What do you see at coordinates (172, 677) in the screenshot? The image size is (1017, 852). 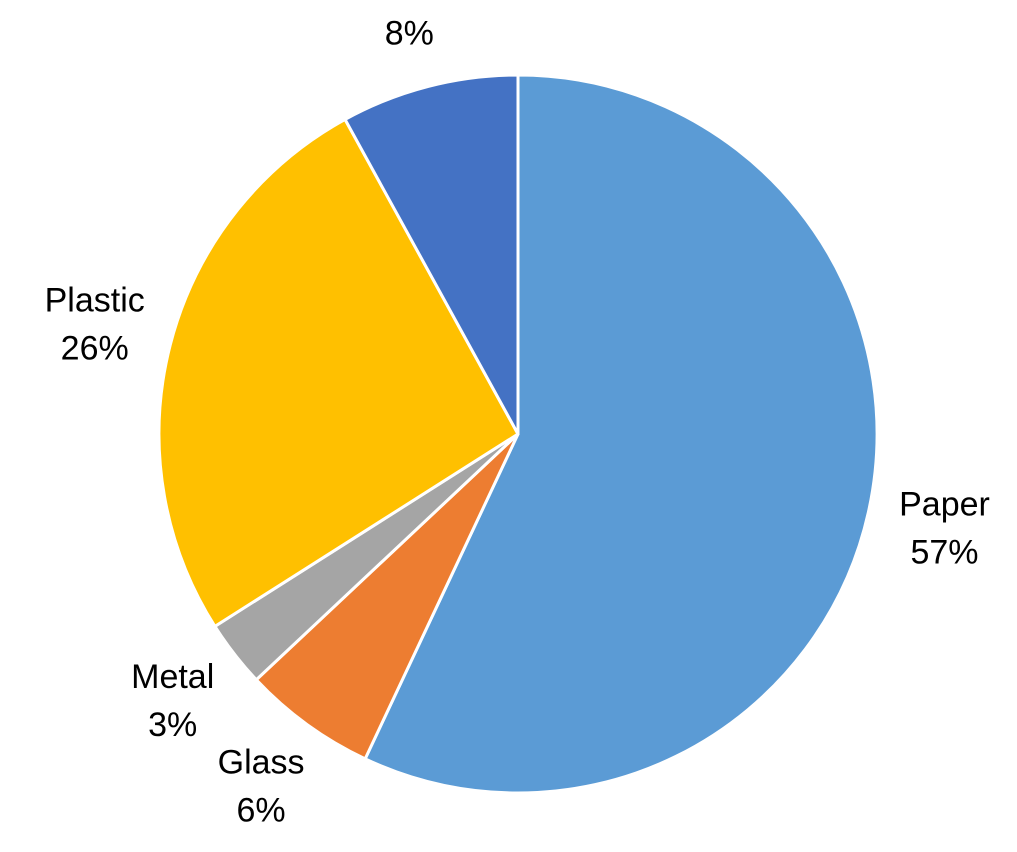 I see `slice-label-metal: Metal` at bounding box center [172, 677].